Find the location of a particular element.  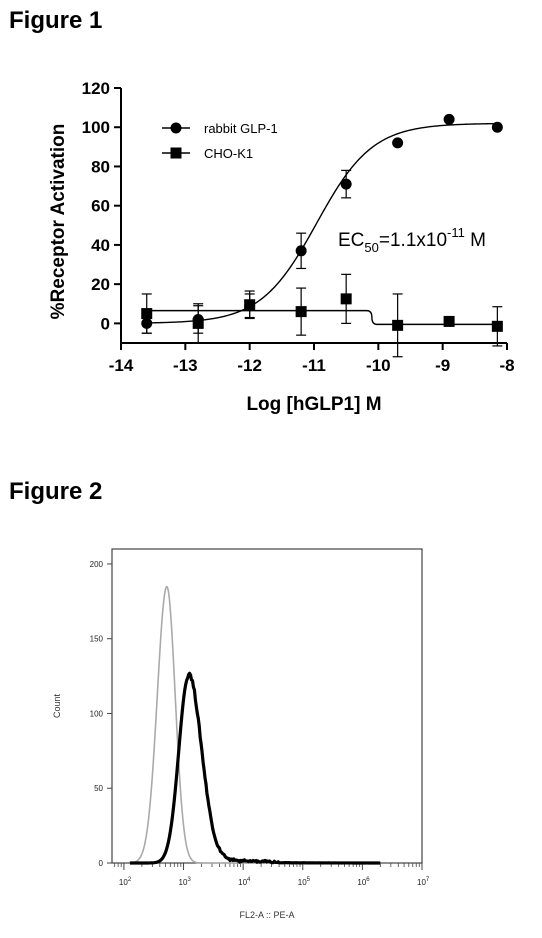

legend-marker-square is located at coordinates (176, 153).